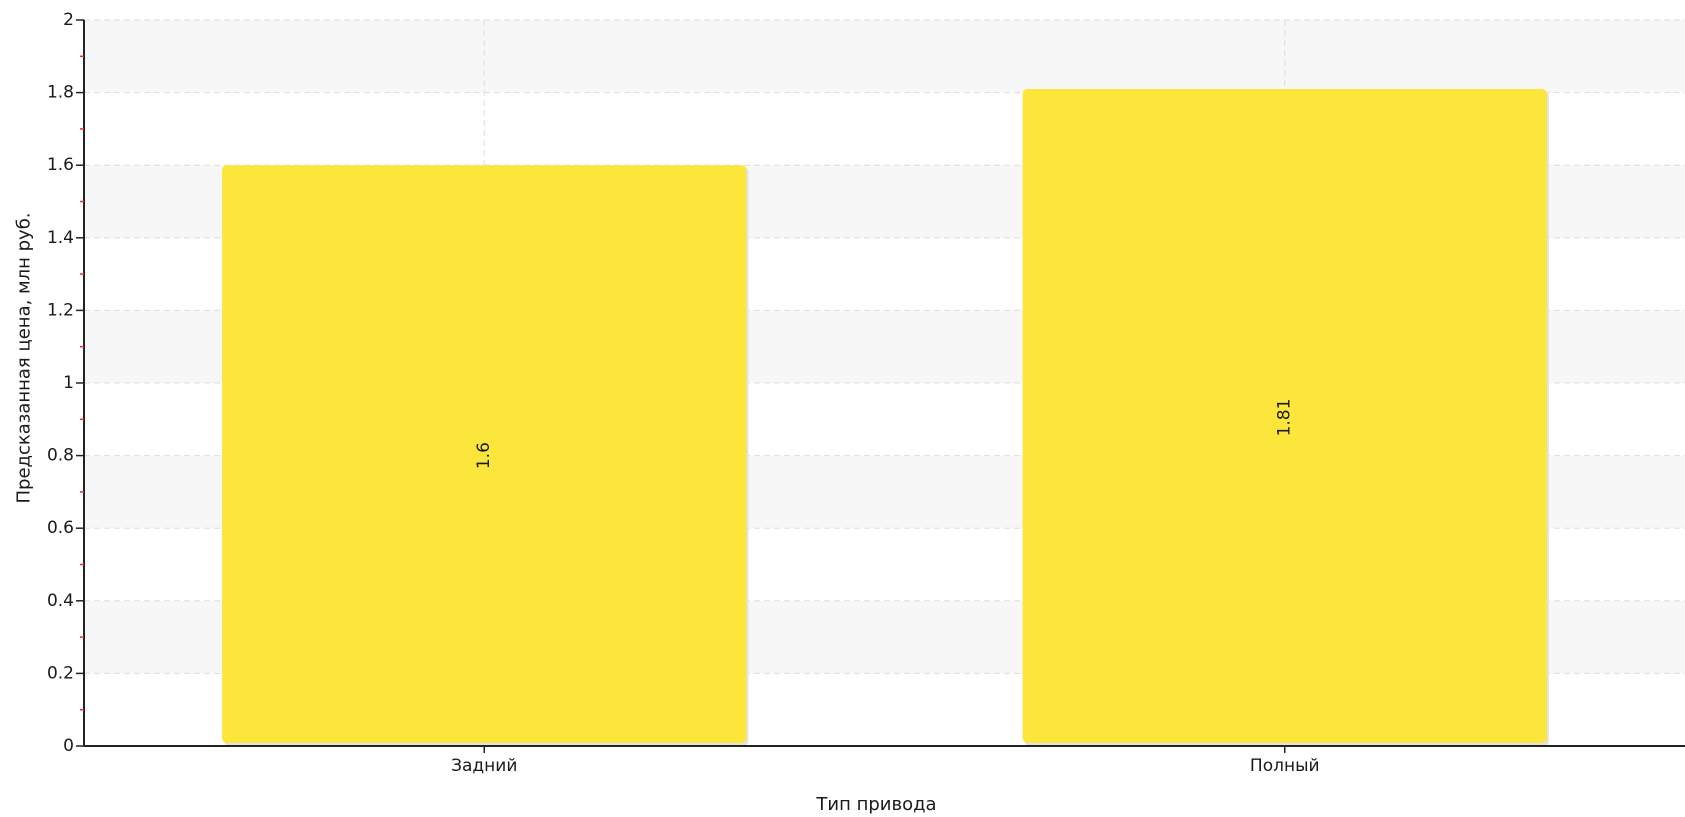  What do you see at coordinates (60, 673) in the screenshot?
I see `y-tick-label: 0.2` at bounding box center [60, 673].